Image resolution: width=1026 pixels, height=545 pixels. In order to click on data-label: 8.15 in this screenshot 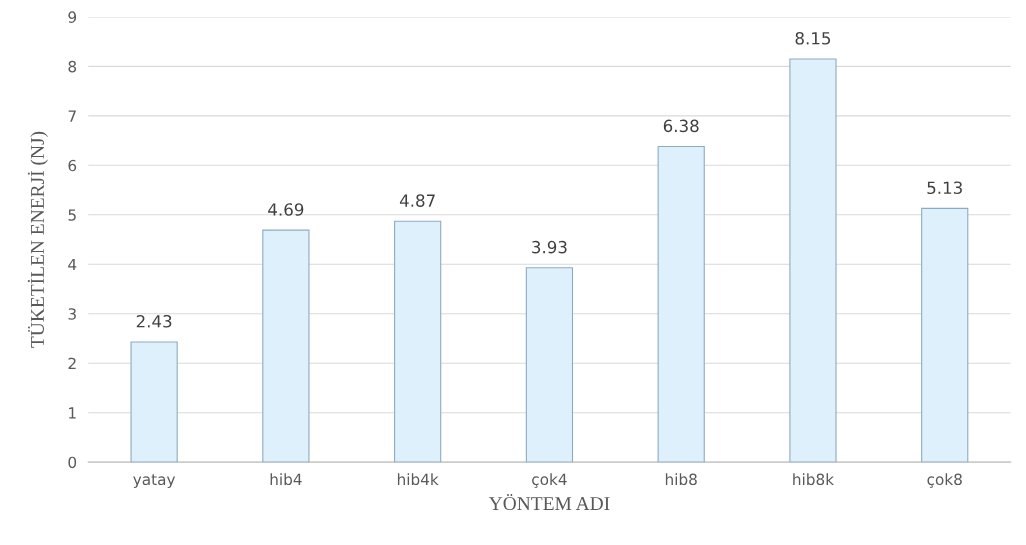, I will do `click(813, 38)`.